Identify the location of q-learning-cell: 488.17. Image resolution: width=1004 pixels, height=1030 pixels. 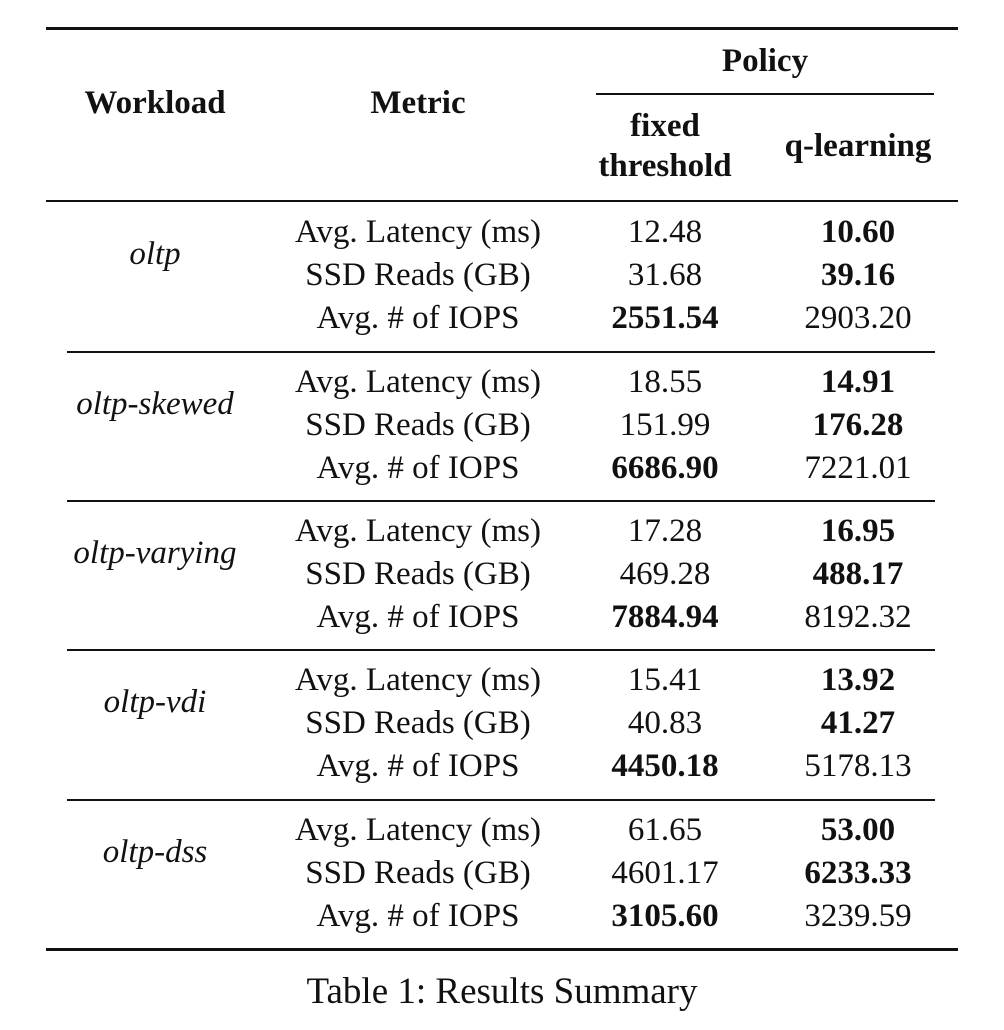
(858, 574).